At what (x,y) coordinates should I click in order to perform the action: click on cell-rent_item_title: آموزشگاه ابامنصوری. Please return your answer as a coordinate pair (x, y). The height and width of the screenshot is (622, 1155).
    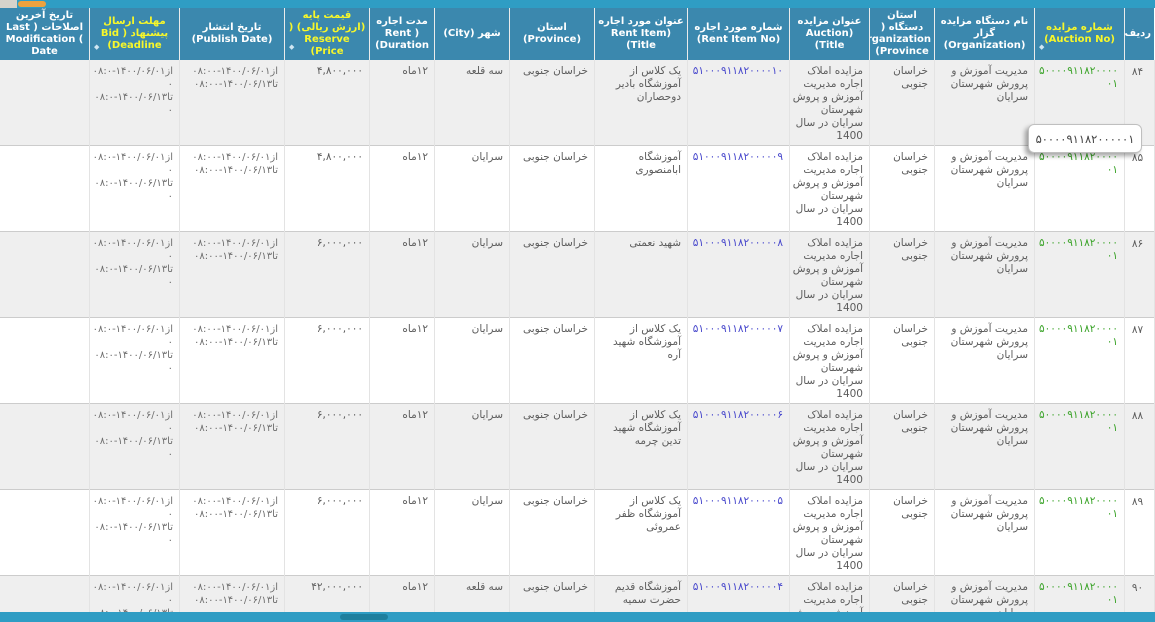
    Looking at the image, I should click on (641, 188).